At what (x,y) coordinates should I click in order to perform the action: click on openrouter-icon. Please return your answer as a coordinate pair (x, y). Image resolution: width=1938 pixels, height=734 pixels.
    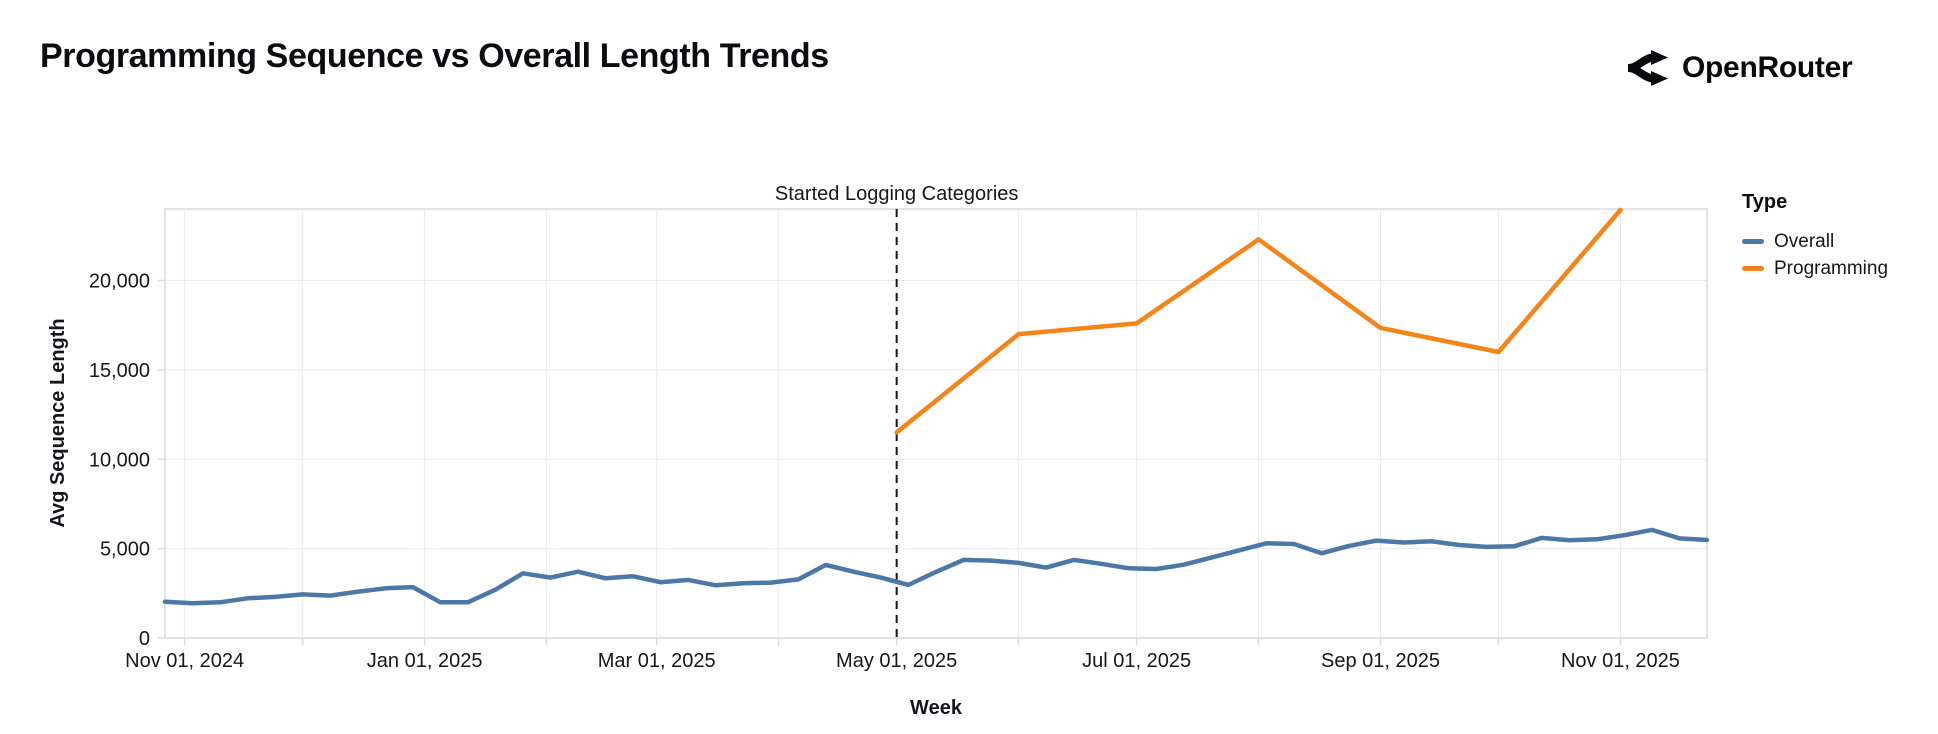
    Looking at the image, I should click on (1647, 68).